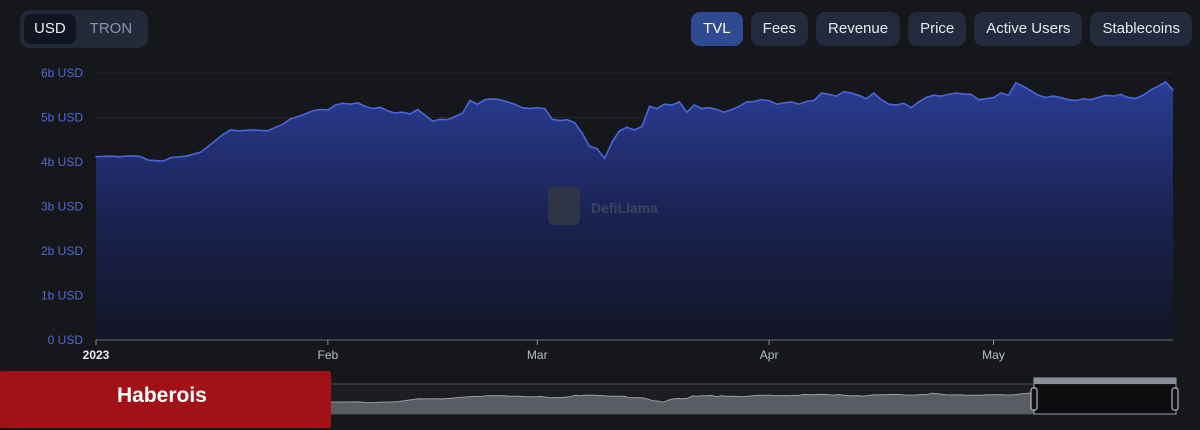 Image resolution: width=1200 pixels, height=430 pixels. What do you see at coordinates (62, 162) in the screenshot?
I see `y-tick-label: 4b USD` at bounding box center [62, 162].